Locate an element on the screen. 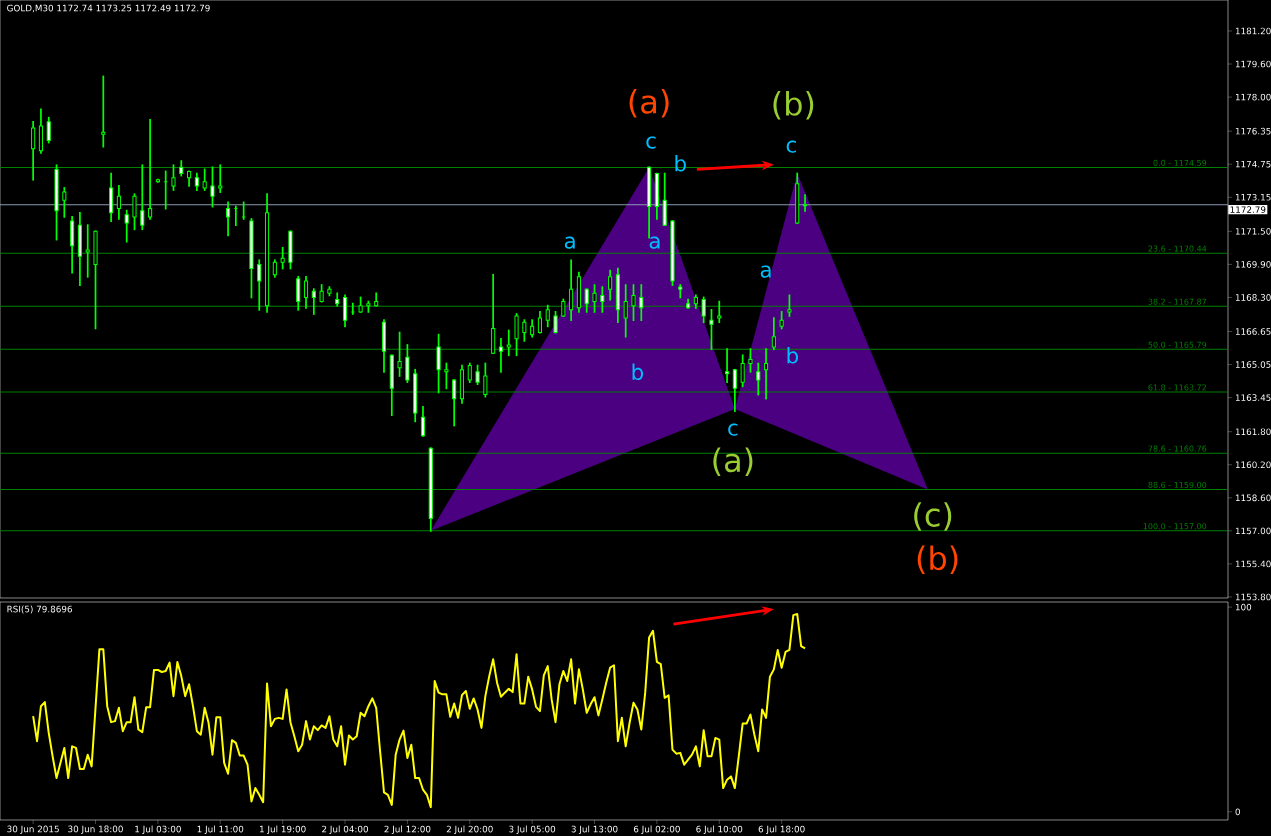  chart-title: GOLD,M30 1172.74 1173.25 1172.49 1172.79 is located at coordinates (108, 8).